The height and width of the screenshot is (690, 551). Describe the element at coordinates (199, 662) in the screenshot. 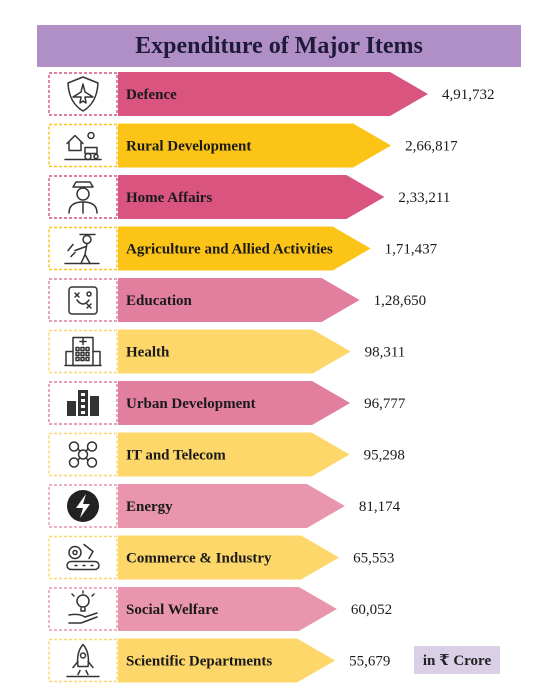

I see `category-label-scientific-departments: Scientific Departments` at that location.